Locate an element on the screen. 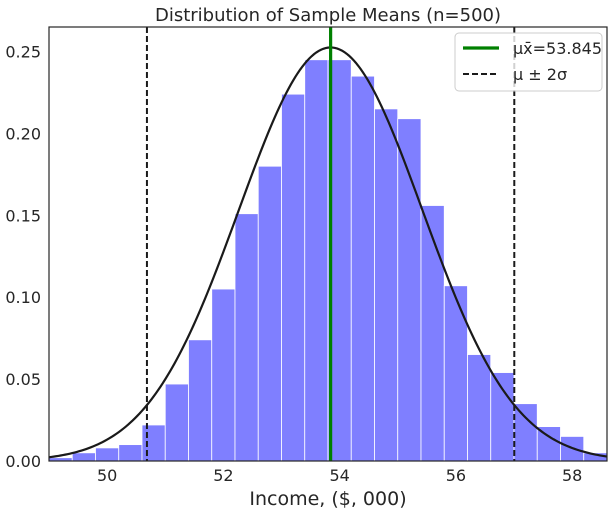 Image resolution: width=613 pixels, height=516 pixels. y-tick-label: 0.15 is located at coordinates (23, 215).